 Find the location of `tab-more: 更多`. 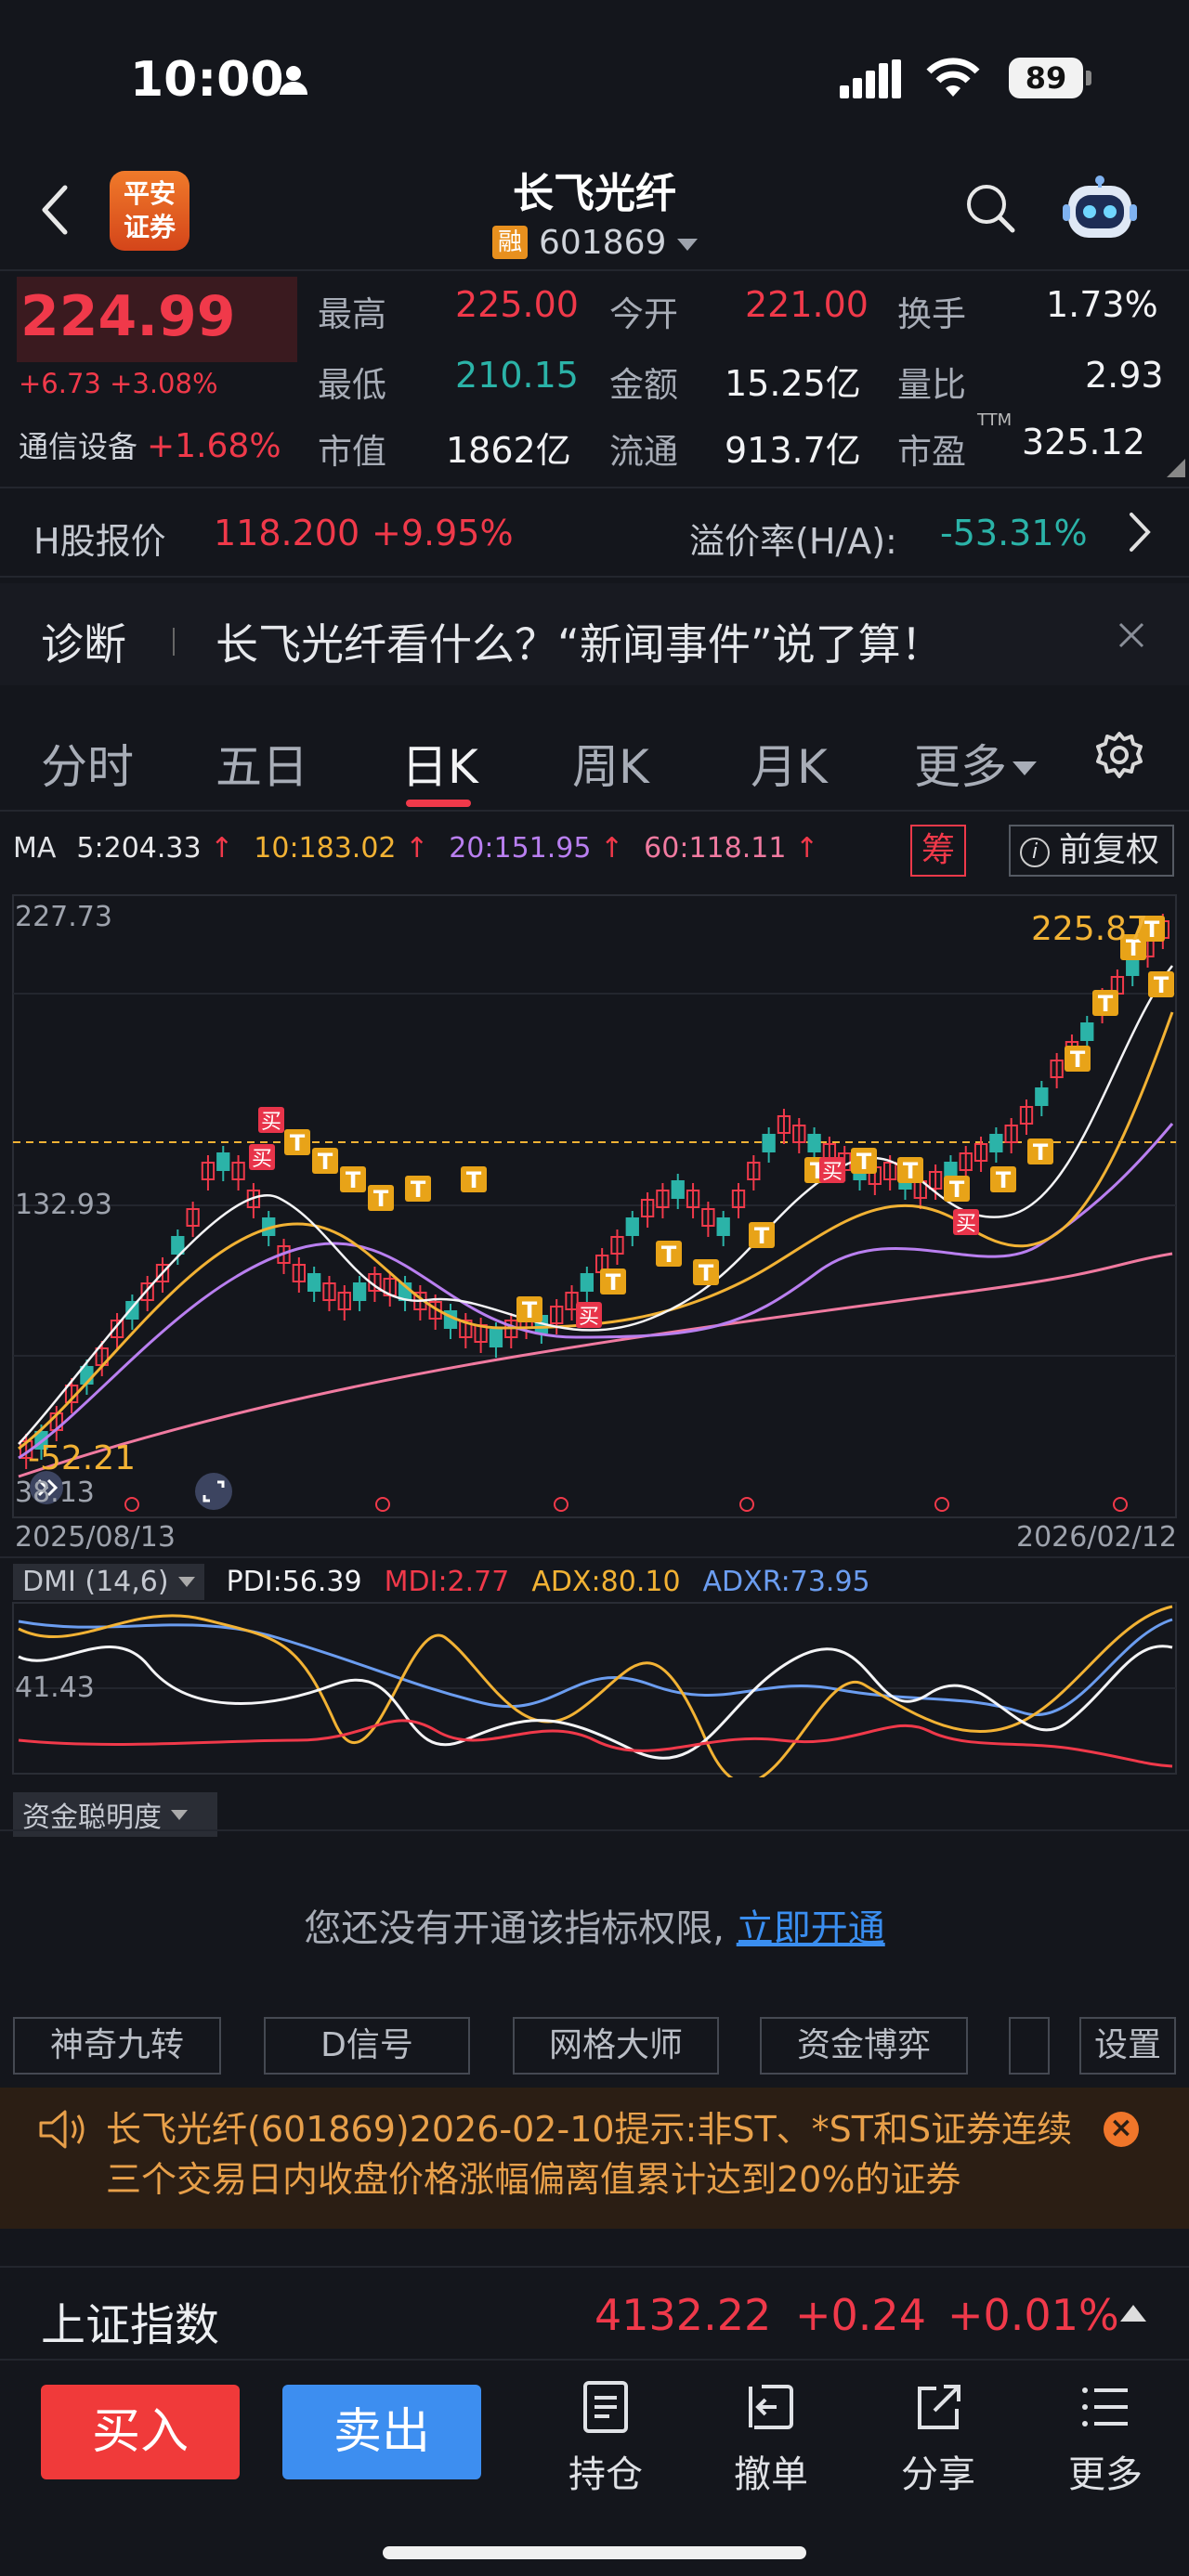

tab-more: 更多 is located at coordinates (976, 763).